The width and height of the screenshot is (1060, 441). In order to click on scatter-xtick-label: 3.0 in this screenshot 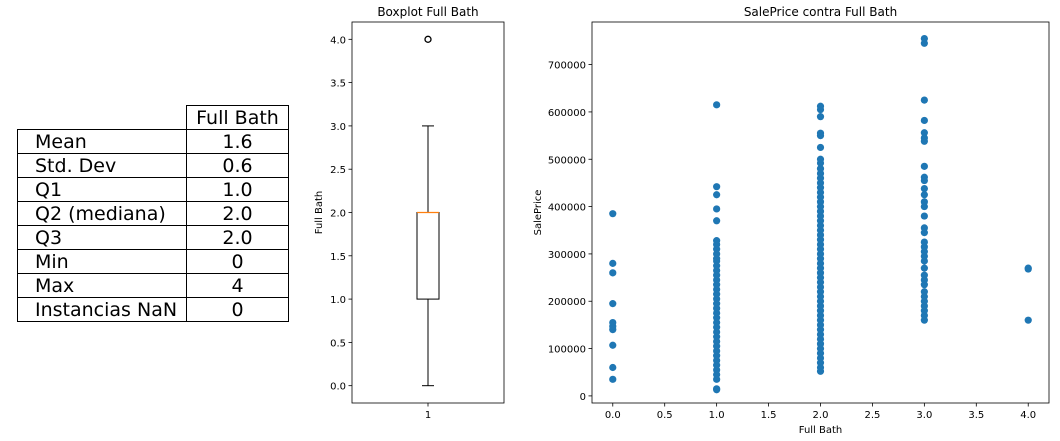, I will do `click(924, 415)`.